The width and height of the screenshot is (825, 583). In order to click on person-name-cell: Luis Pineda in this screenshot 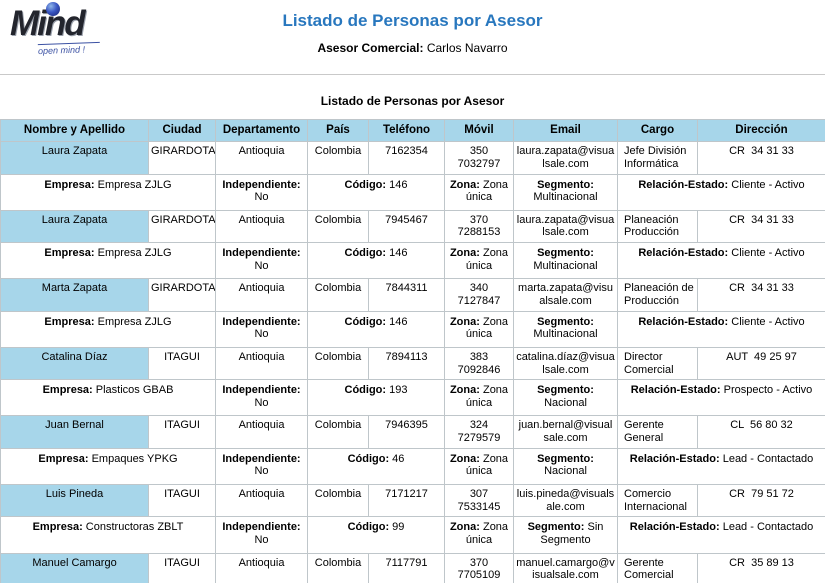, I will do `click(74, 501)`.